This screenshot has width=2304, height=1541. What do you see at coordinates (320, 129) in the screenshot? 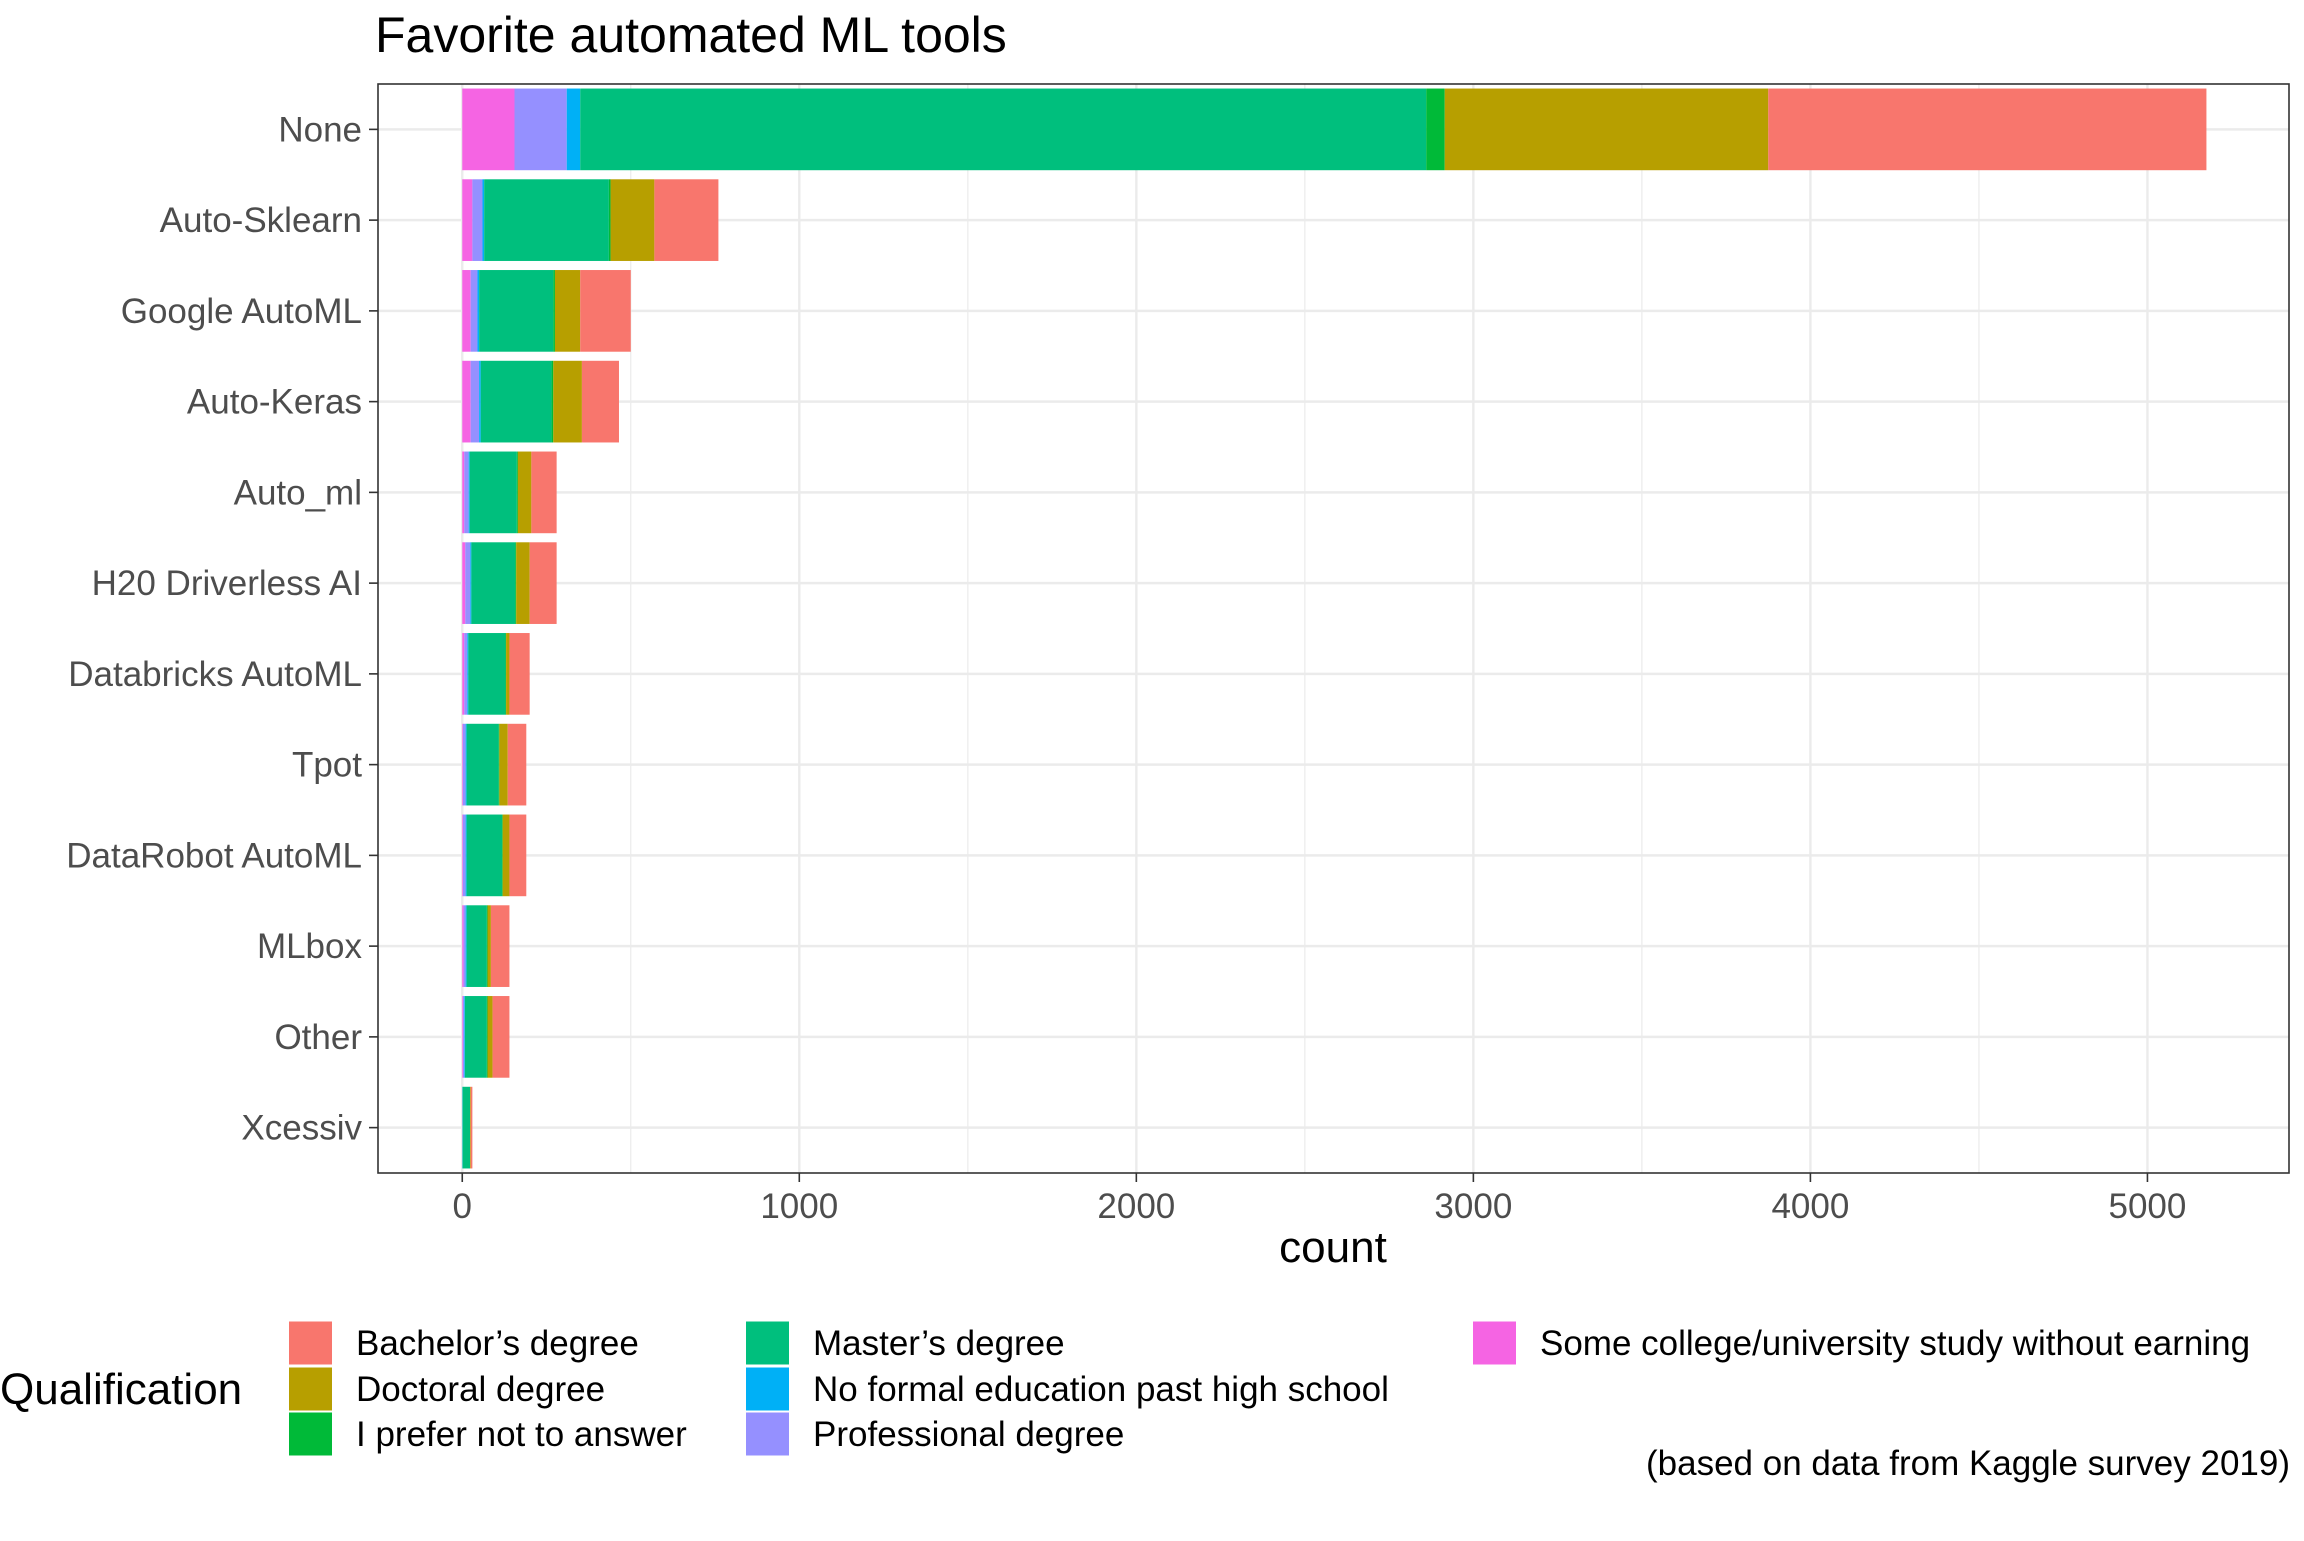
I see `y-tick-label: None` at bounding box center [320, 129].